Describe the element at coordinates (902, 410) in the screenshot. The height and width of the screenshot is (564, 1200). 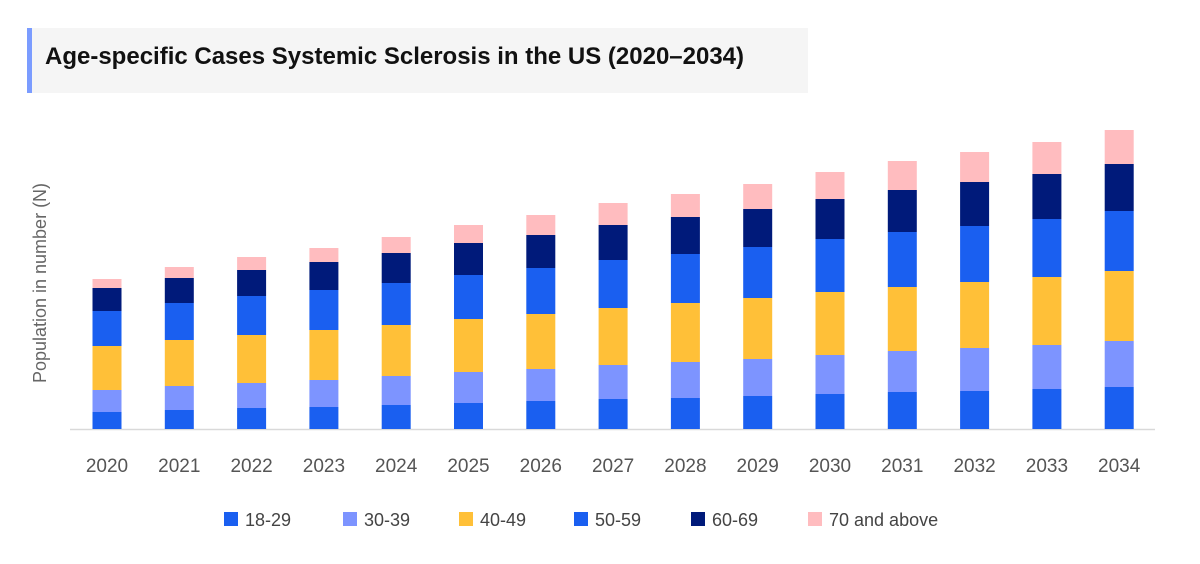
I see `bar-segment-18-29-2031` at that location.